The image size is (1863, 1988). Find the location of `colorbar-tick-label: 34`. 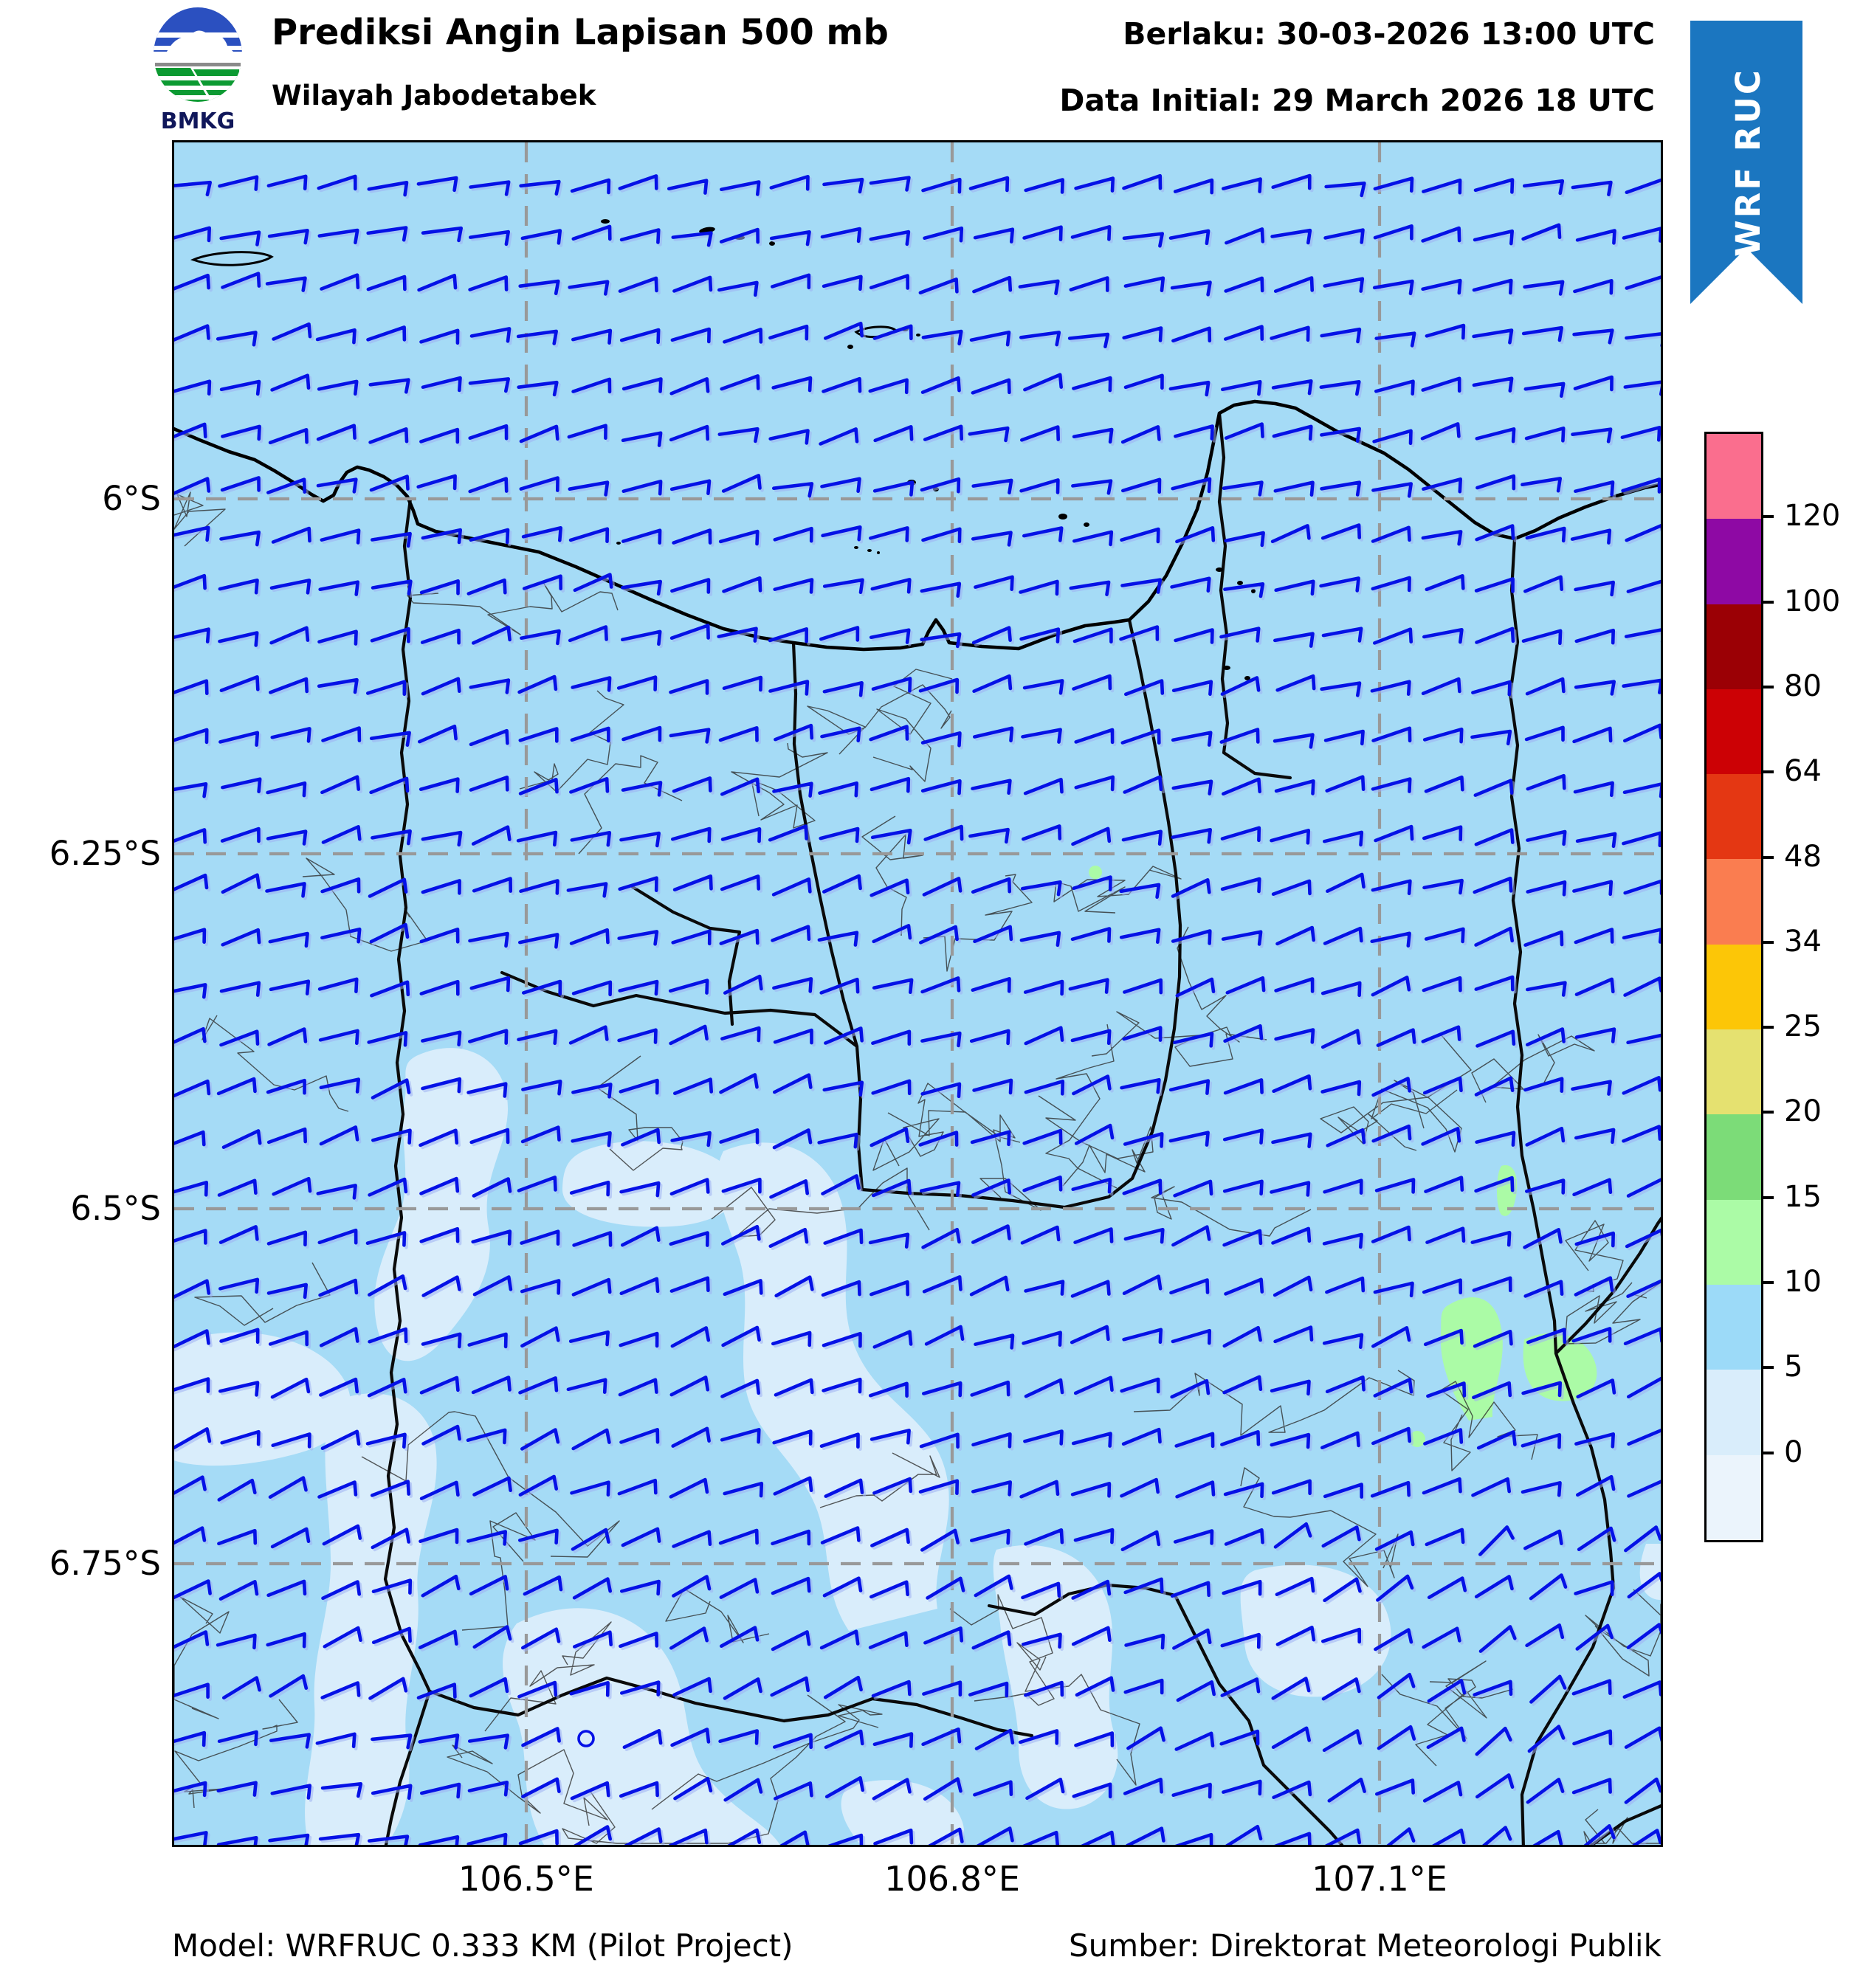

colorbar-tick-label: 34 is located at coordinates (1803, 941).